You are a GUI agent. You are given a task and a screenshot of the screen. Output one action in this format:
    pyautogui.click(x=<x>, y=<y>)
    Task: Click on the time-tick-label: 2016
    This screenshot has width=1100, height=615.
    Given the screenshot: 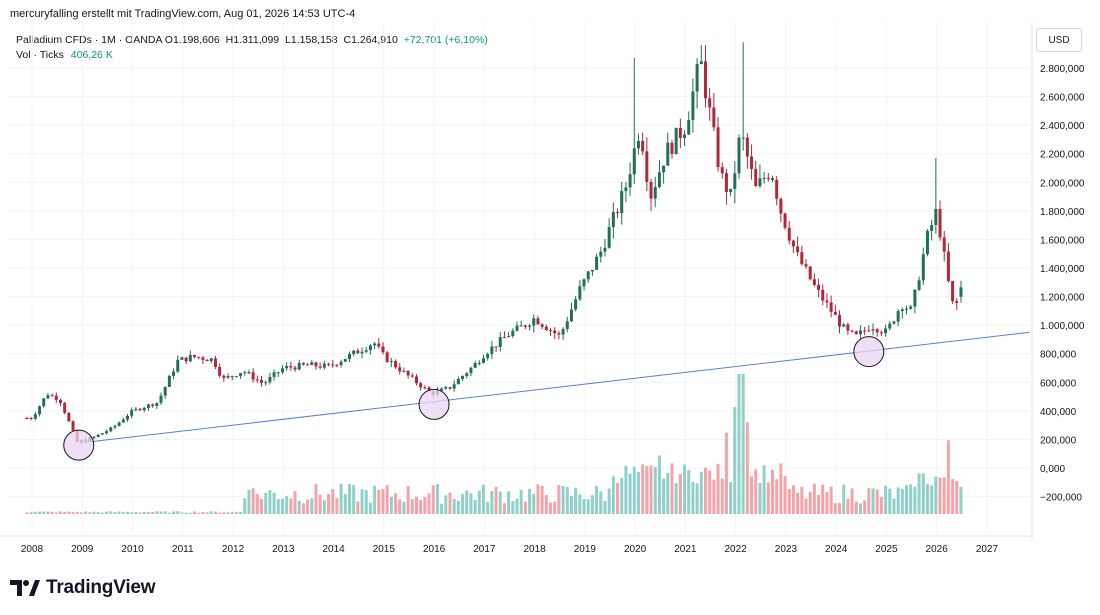 What is the action you would take?
    pyautogui.click(x=434, y=549)
    